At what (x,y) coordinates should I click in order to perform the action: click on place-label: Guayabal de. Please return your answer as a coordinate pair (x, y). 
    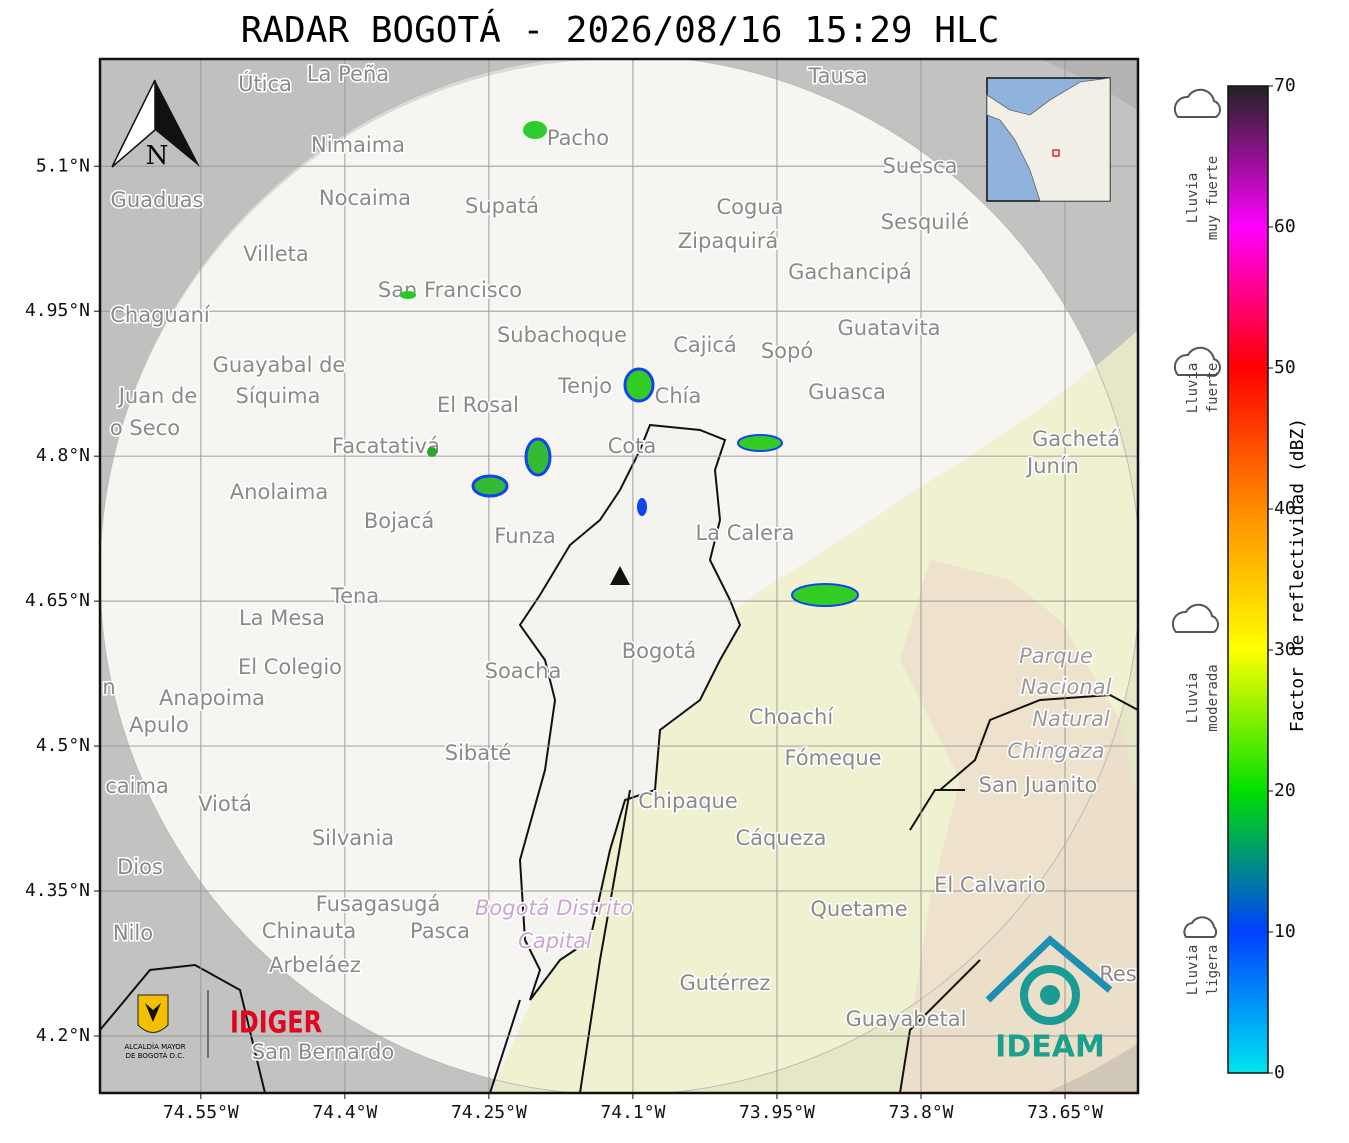
    Looking at the image, I should click on (279, 365).